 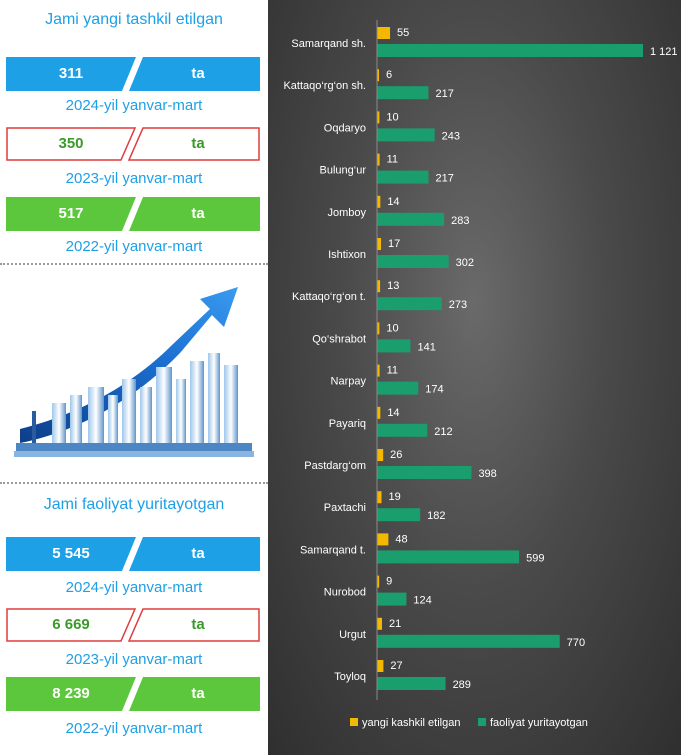 What do you see at coordinates (389, 75) in the screenshot?
I see `data-label-new: 6` at bounding box center [389, 75].